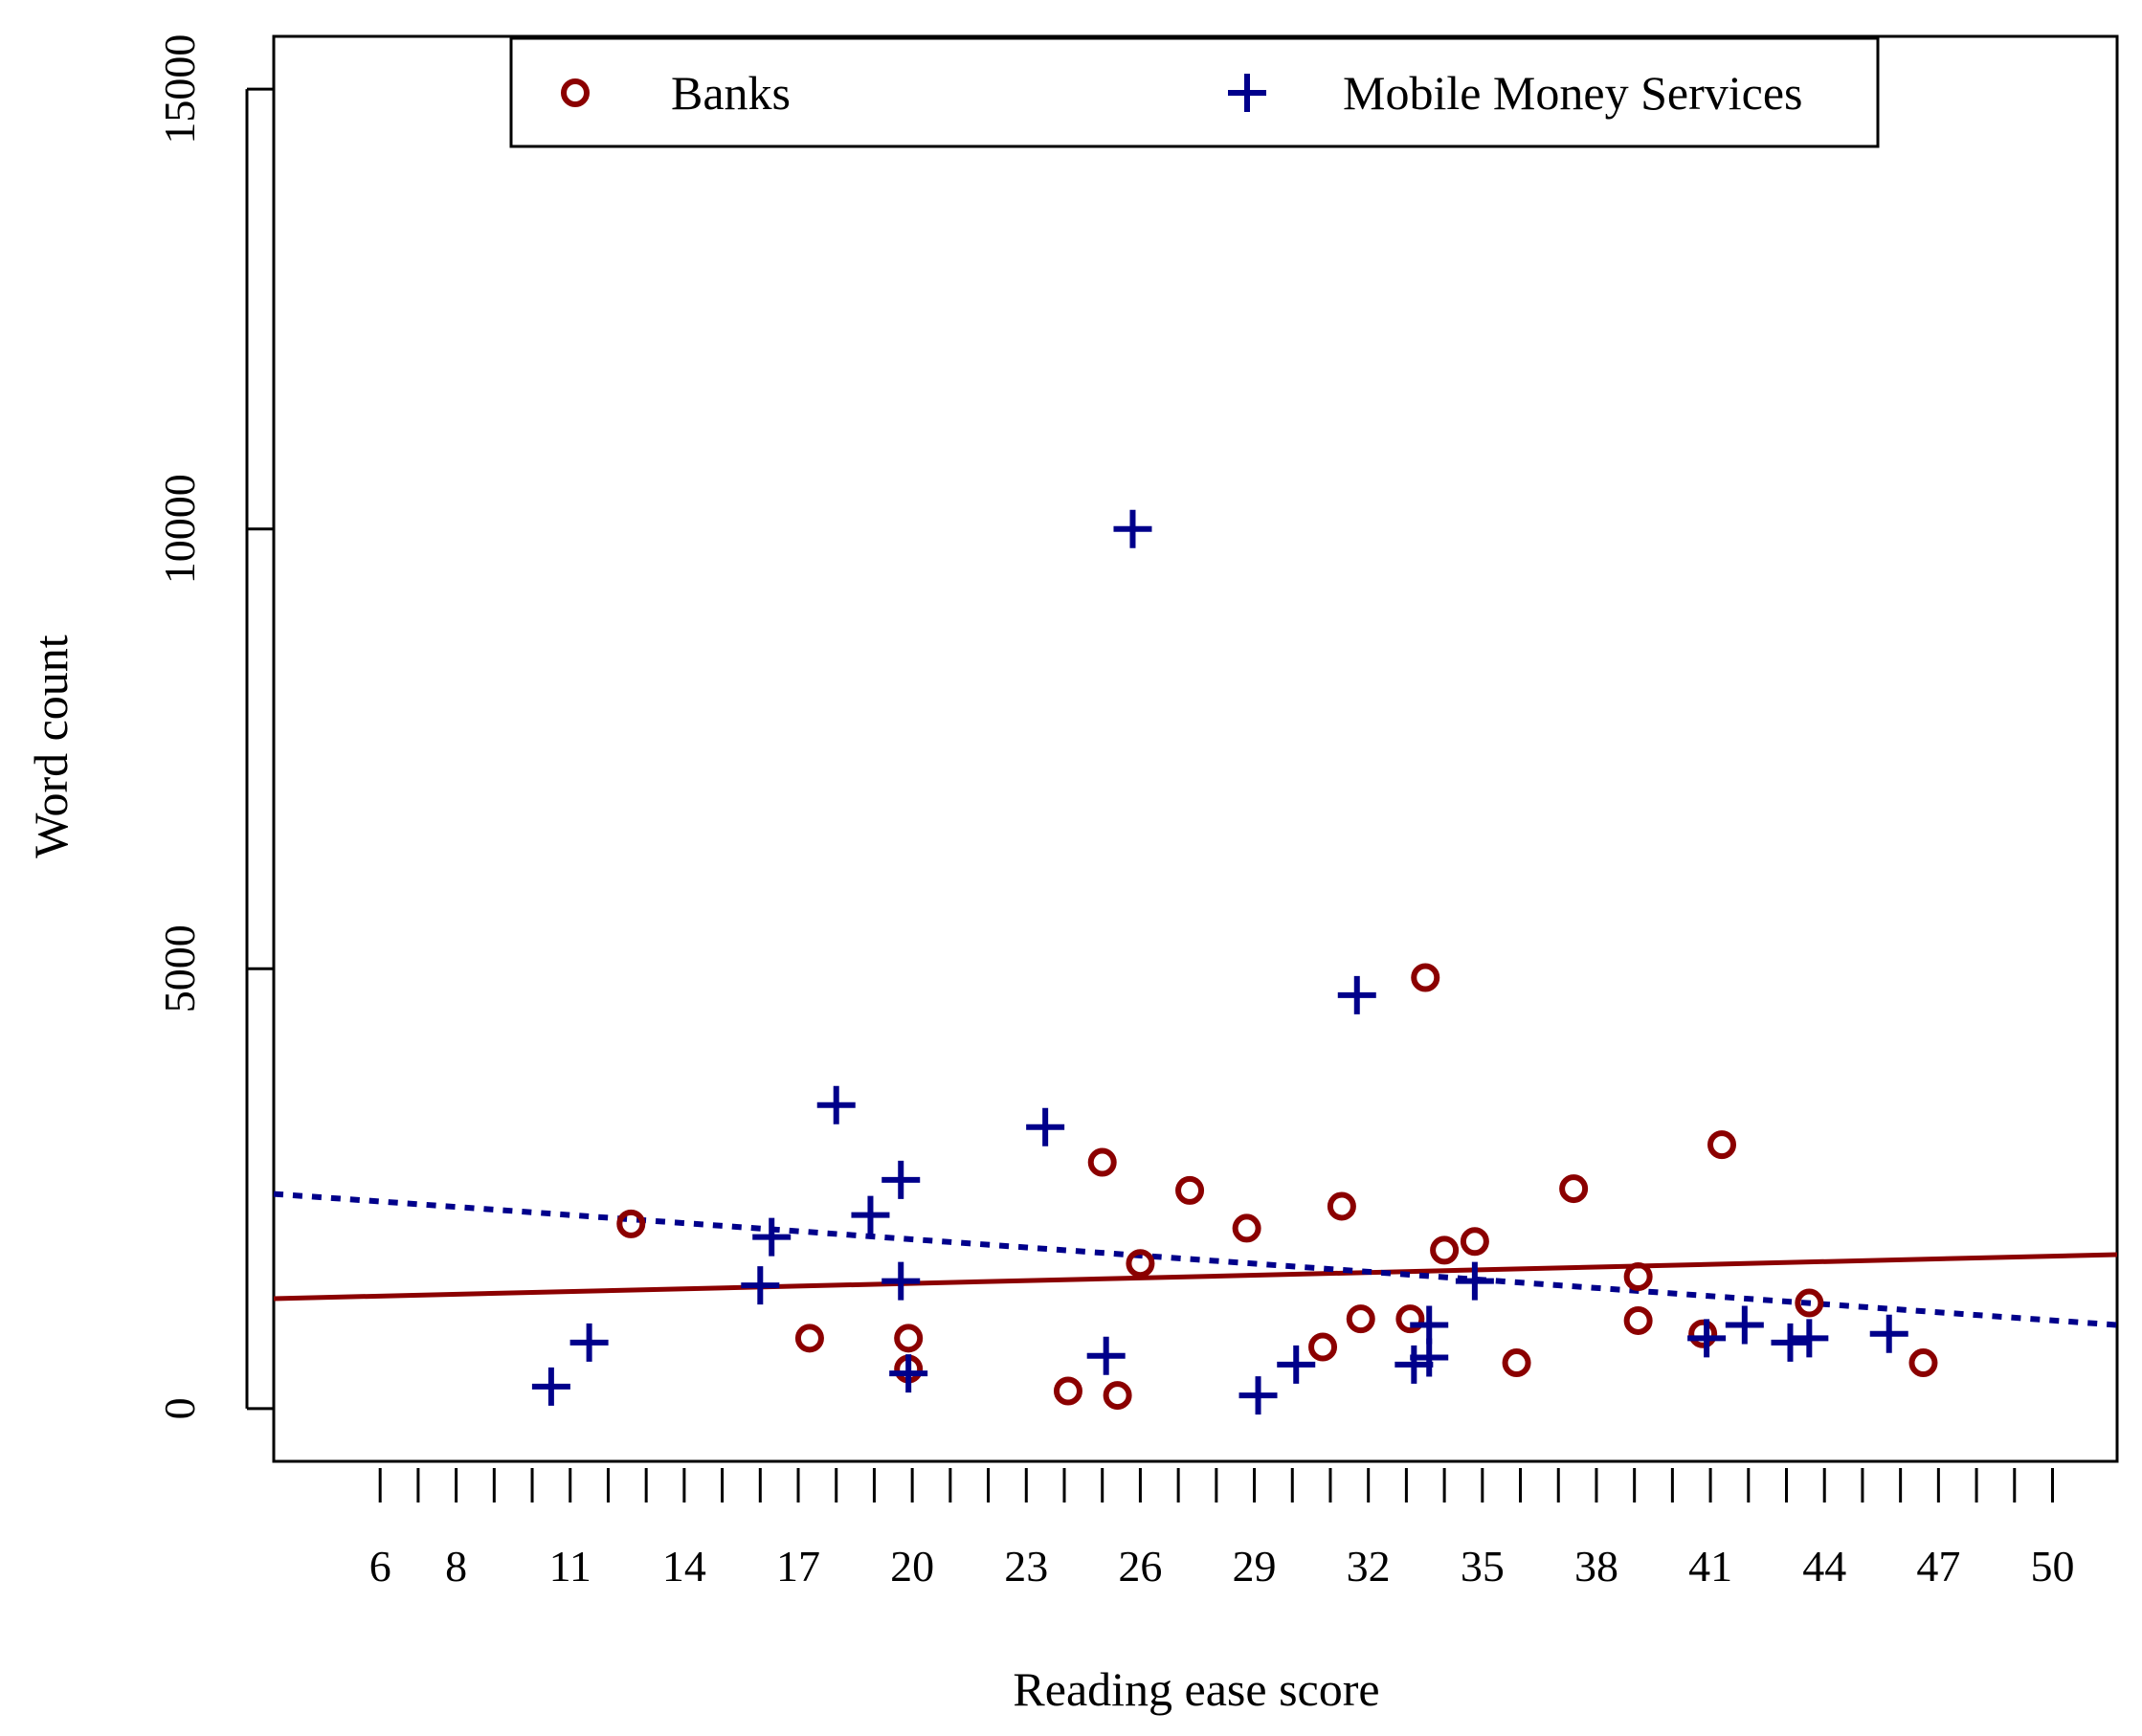 The image size is (2142, 1736). Describe the element at coordinates (179, 968) in the screenshot. I see `y-tick-label: 5000` at that location.